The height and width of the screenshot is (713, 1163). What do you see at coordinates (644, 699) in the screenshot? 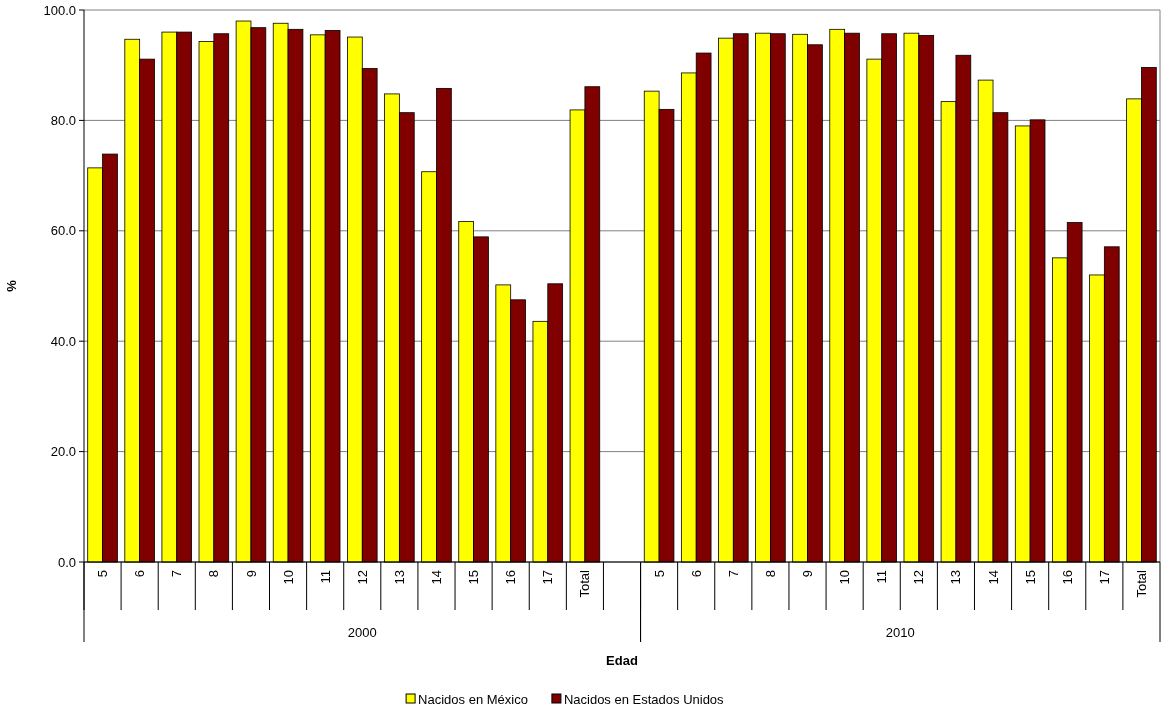
I see `legend-label: Nacidos en Estados Unidos` at bounding box center [644, 699].